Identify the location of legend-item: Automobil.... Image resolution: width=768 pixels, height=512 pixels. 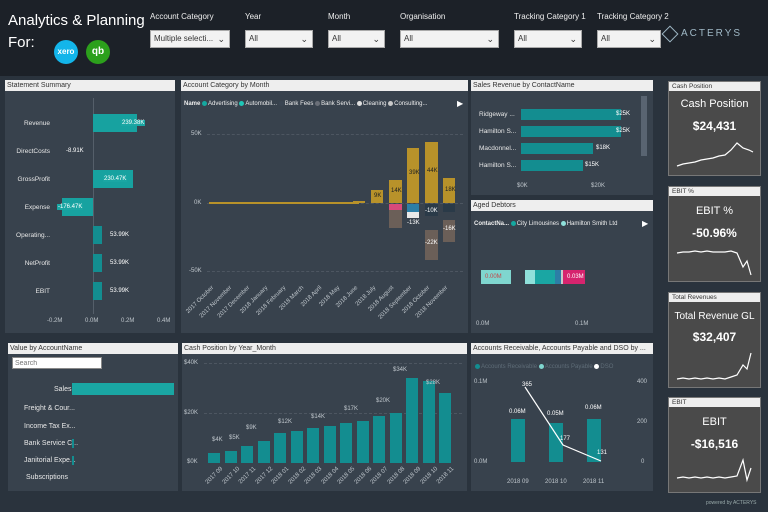
(258, 104).